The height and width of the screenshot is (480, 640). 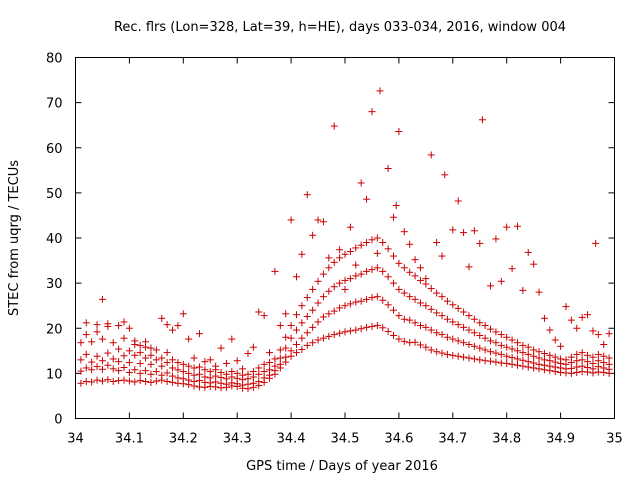 I want to click on x-tick-label: 34.8, so click(x=506, y=439).